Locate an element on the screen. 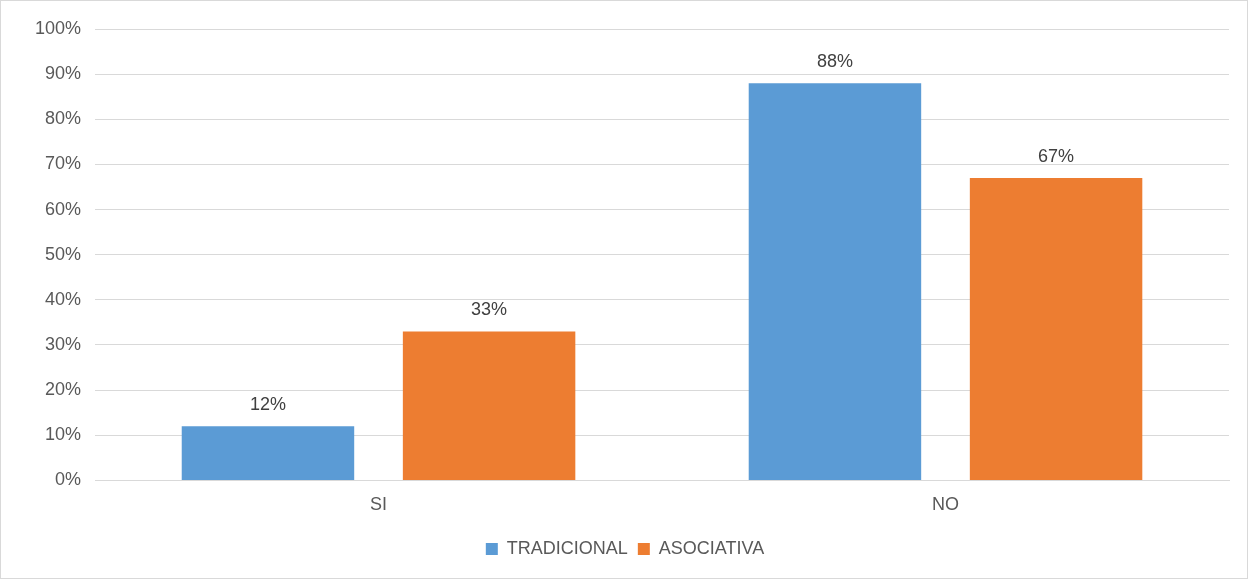 The width and height of the screenshot is (1248, 579). y-tick-label: 40% is located at coordinates (63, 298).